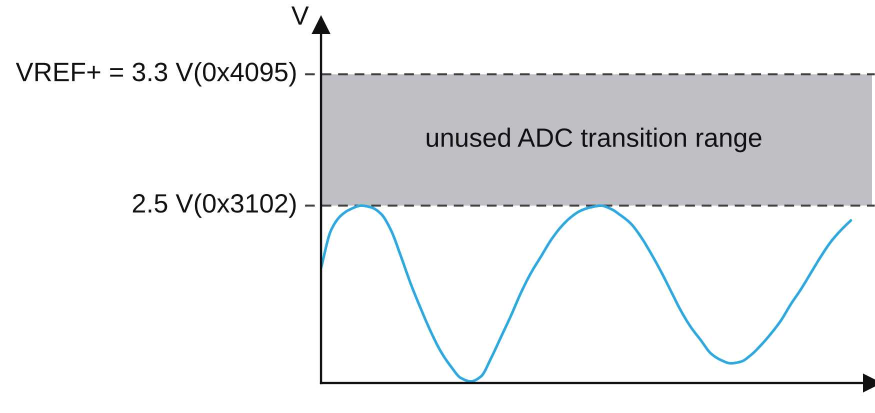  I want to click on band-label: unused ADC transition range, so click(594, 140).